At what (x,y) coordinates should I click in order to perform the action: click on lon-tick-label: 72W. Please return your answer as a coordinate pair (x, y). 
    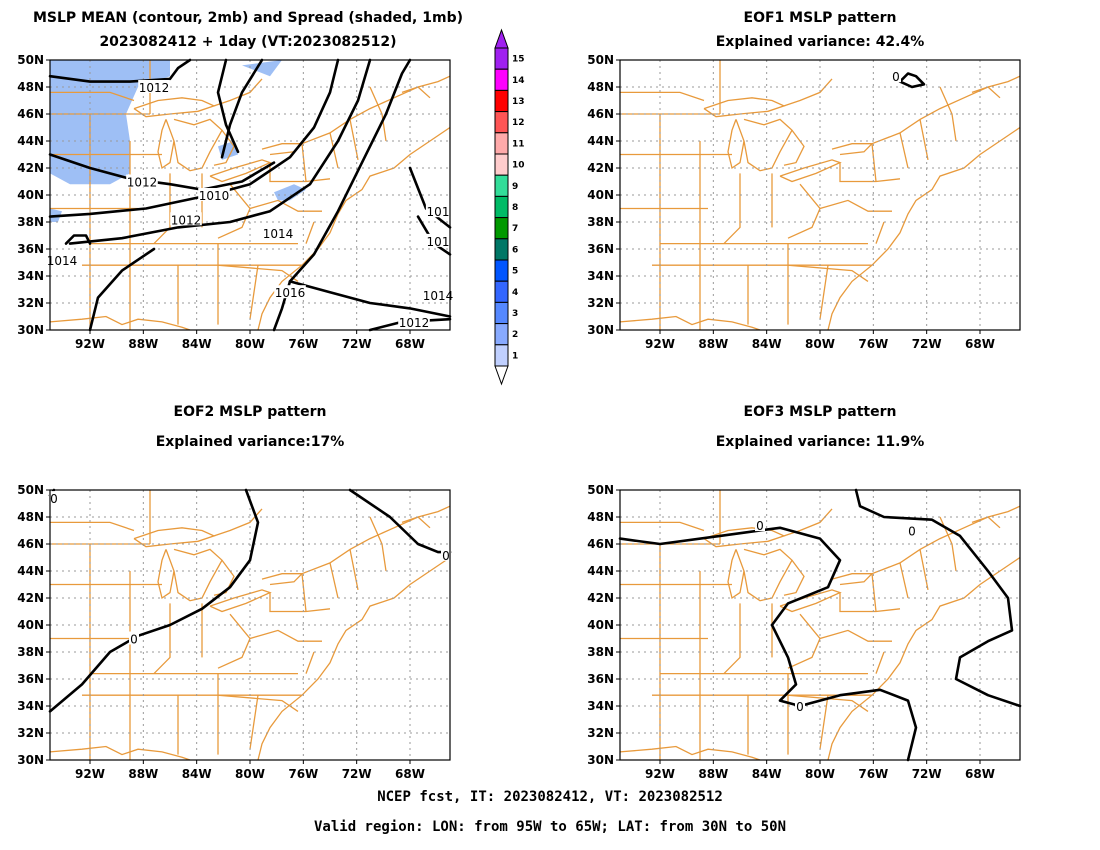
    Looking at the image, I should click on (927, 774).